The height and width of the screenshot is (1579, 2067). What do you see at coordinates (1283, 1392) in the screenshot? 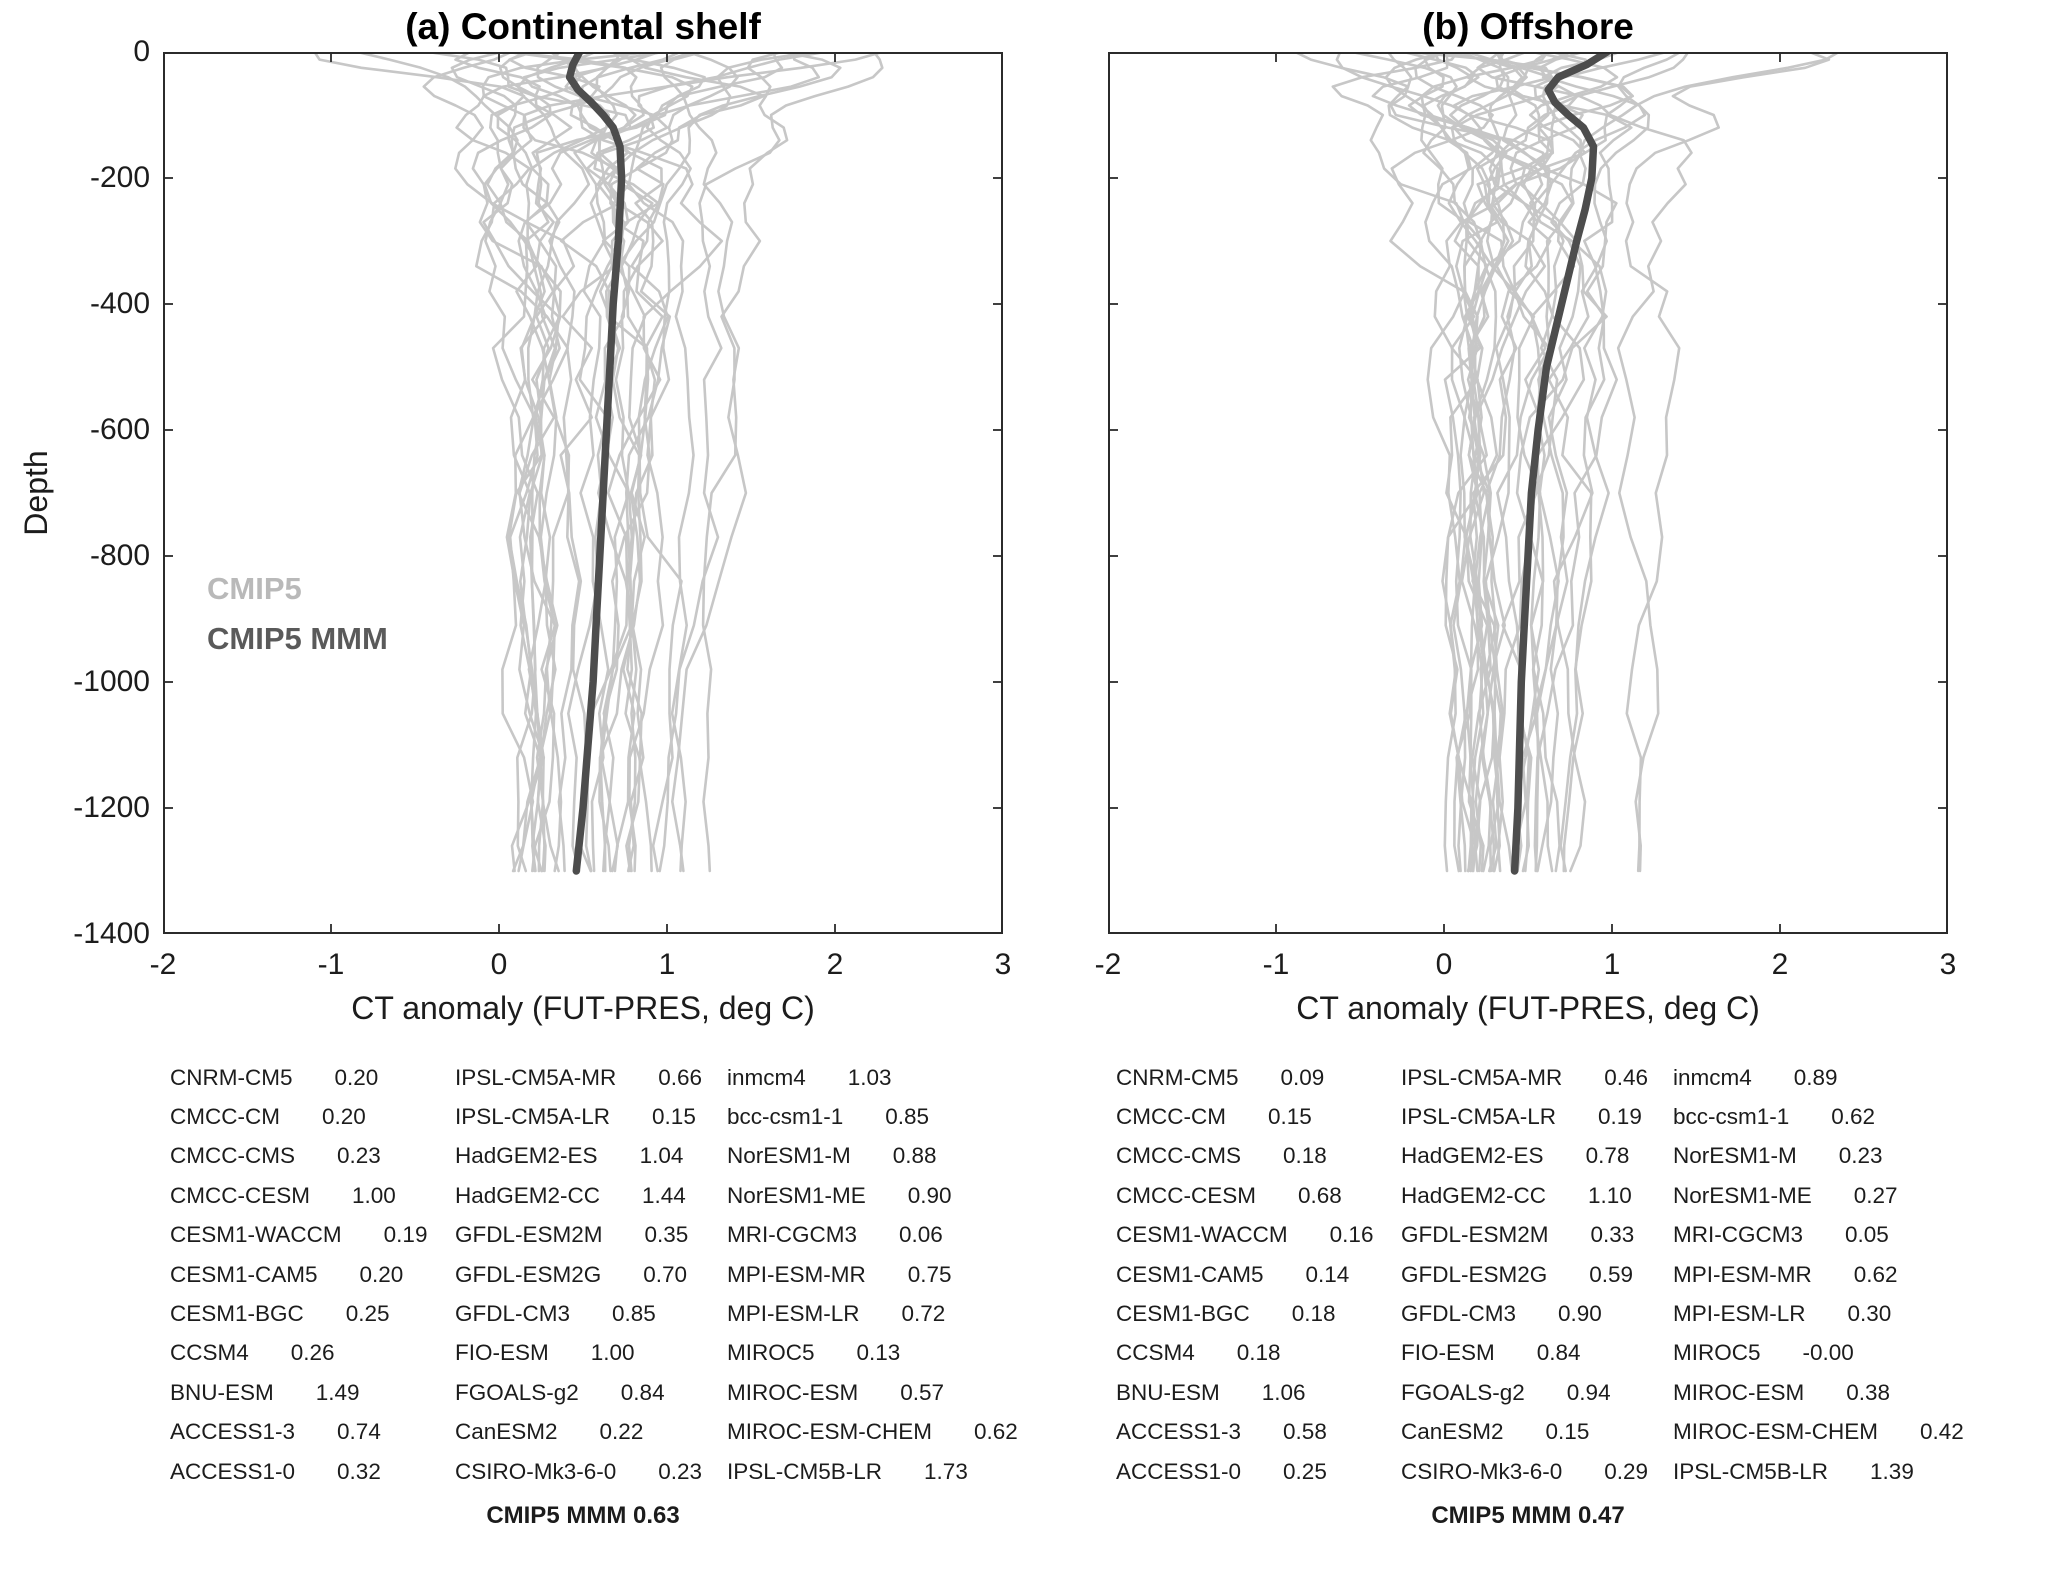
I see `model-value: 1.06` at bounding box center [1283, 1392].